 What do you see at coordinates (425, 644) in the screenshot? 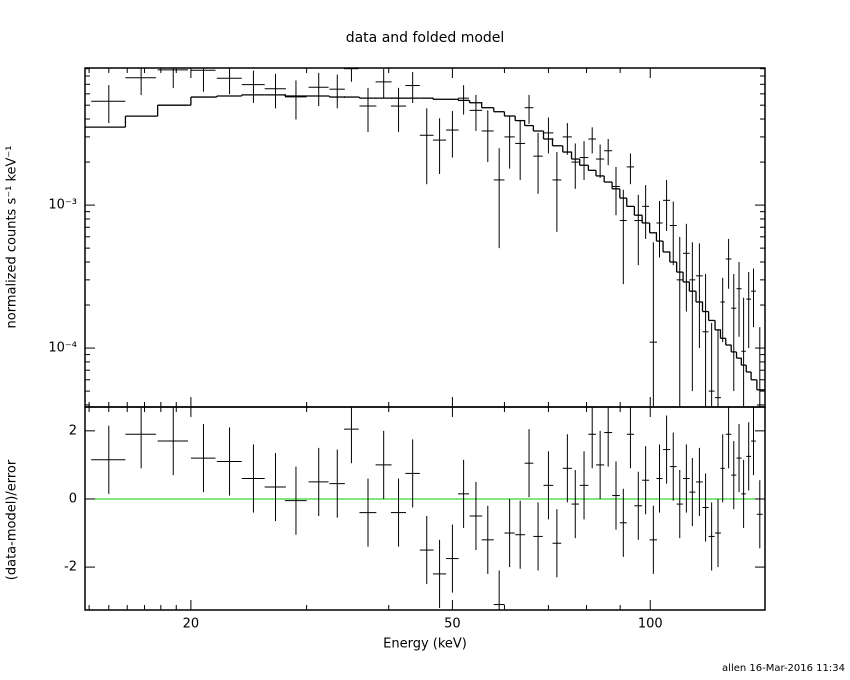
I see `x-axis-label: Energy (keV)` at bounding box center [425, 644].